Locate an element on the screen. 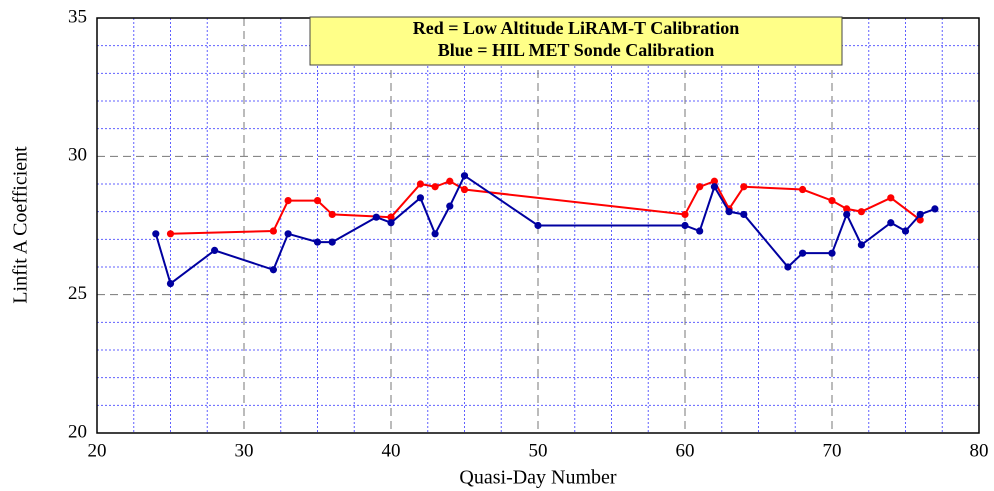  y-tick-label: 35 is located at coordinates (77, 16).